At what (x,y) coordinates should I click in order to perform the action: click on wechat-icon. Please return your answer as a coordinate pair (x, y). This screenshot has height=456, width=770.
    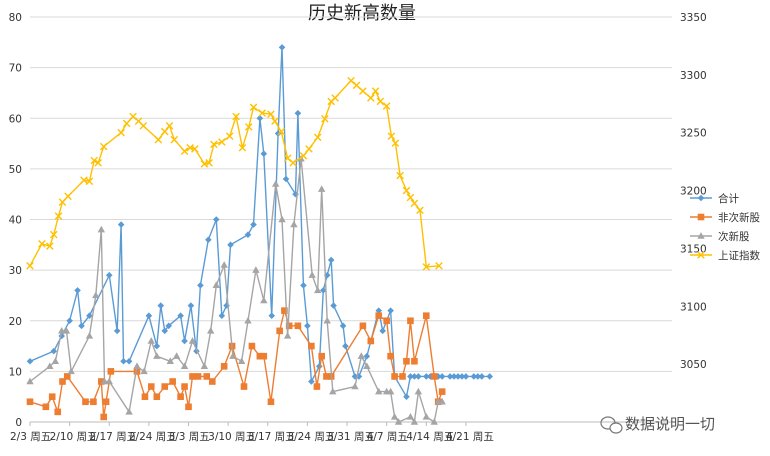
    Looking at the image, I should click on (611, 425).